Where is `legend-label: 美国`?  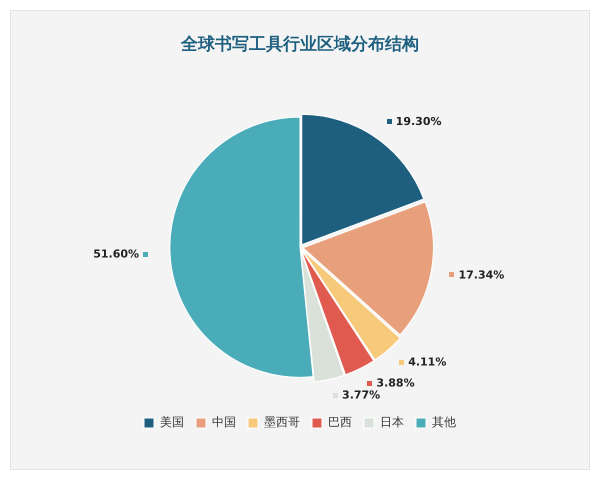
legend-label: 美国 is located at coordinates (172, 422).